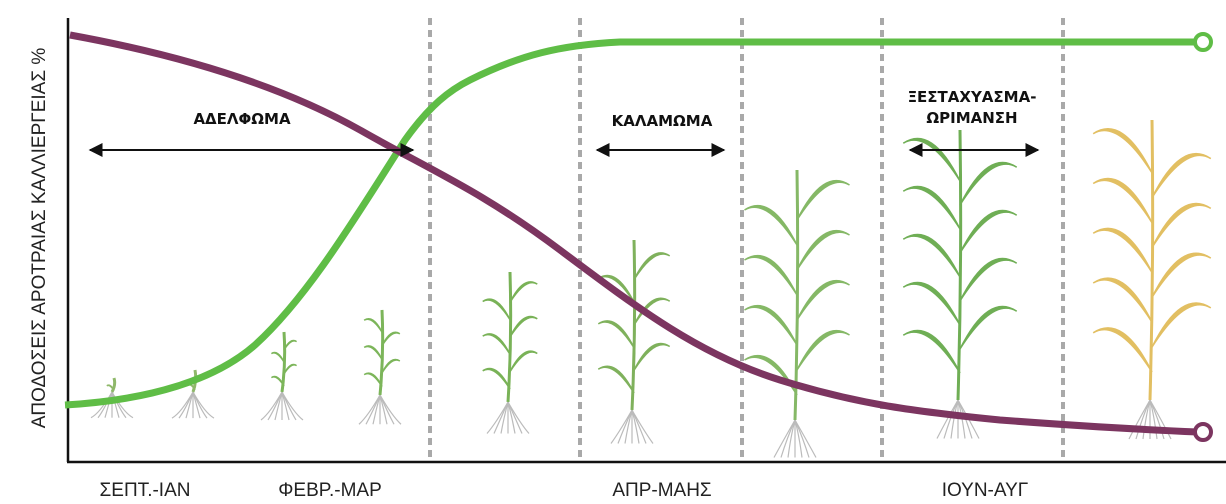  Describe the element at coordinates (661, 490) in the screenshot. I see `period-label: ΑΠΡ-ΜΑΗΣ` at that location.